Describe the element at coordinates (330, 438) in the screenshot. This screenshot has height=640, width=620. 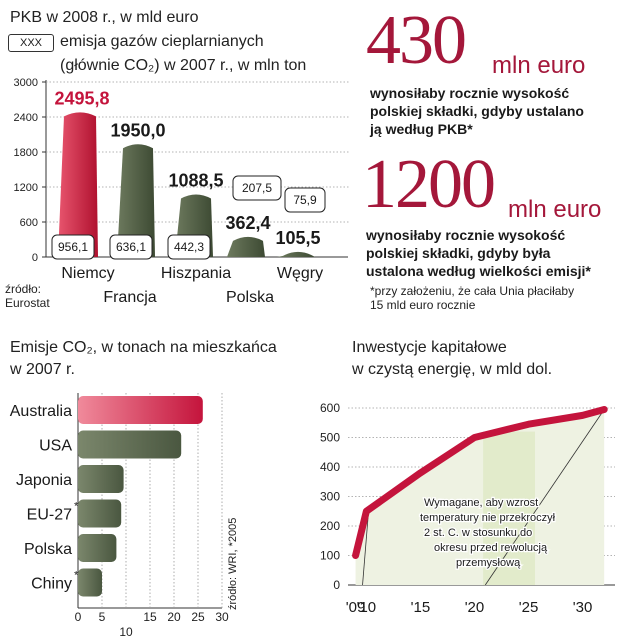
I see `y-tick-label: 500` at that location.